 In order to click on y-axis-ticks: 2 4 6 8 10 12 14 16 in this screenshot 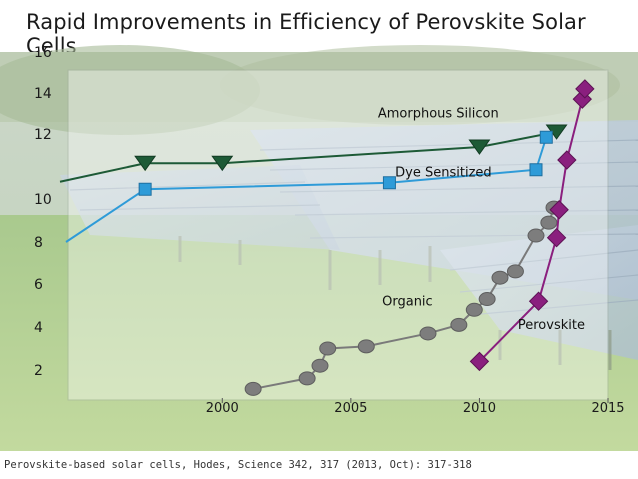, I will do `click(43, 212)`.